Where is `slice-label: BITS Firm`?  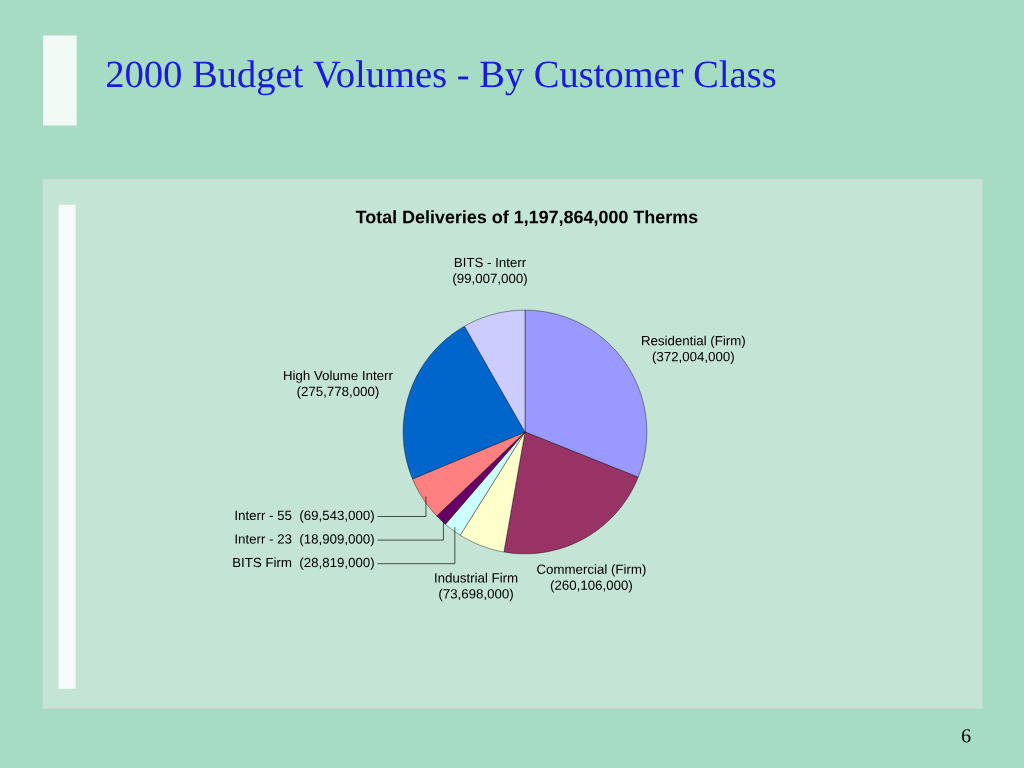 slice-label: BITS Firm is located at coordinates (262, 562).